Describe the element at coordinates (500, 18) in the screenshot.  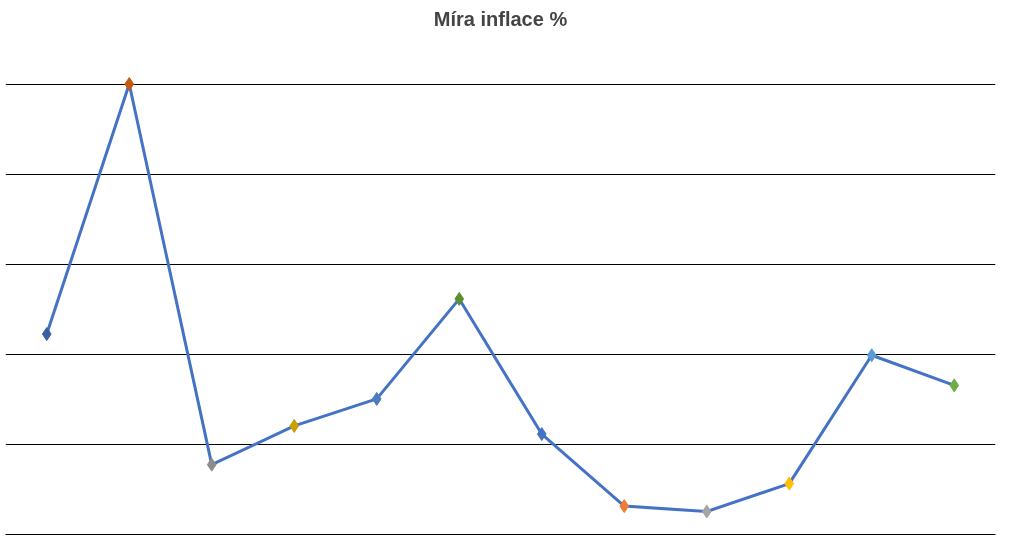
I see `chart-title: Míra inflace %` at that location.